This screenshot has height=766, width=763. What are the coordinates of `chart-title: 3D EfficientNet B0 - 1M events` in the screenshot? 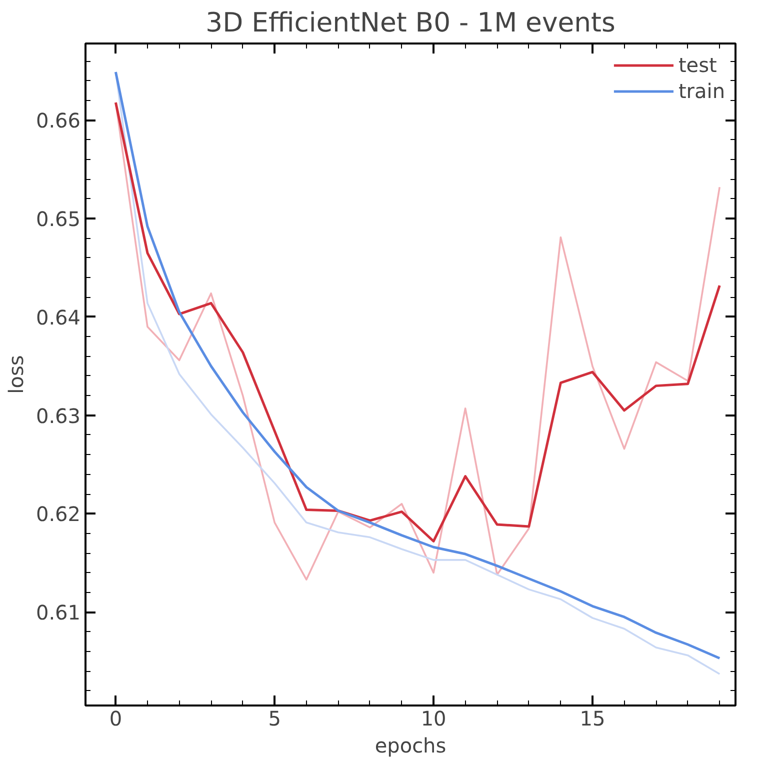 It's located at (411, 23).